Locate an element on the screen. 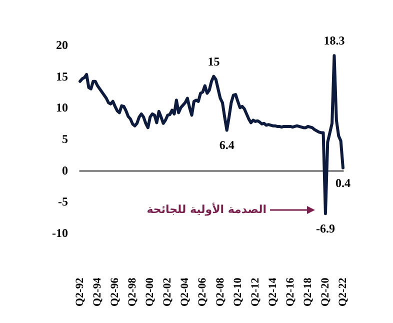 Image resolution: width=393 pixels, height=323 pixels. data-label: 18.3 is located at coordinates (334, 41).